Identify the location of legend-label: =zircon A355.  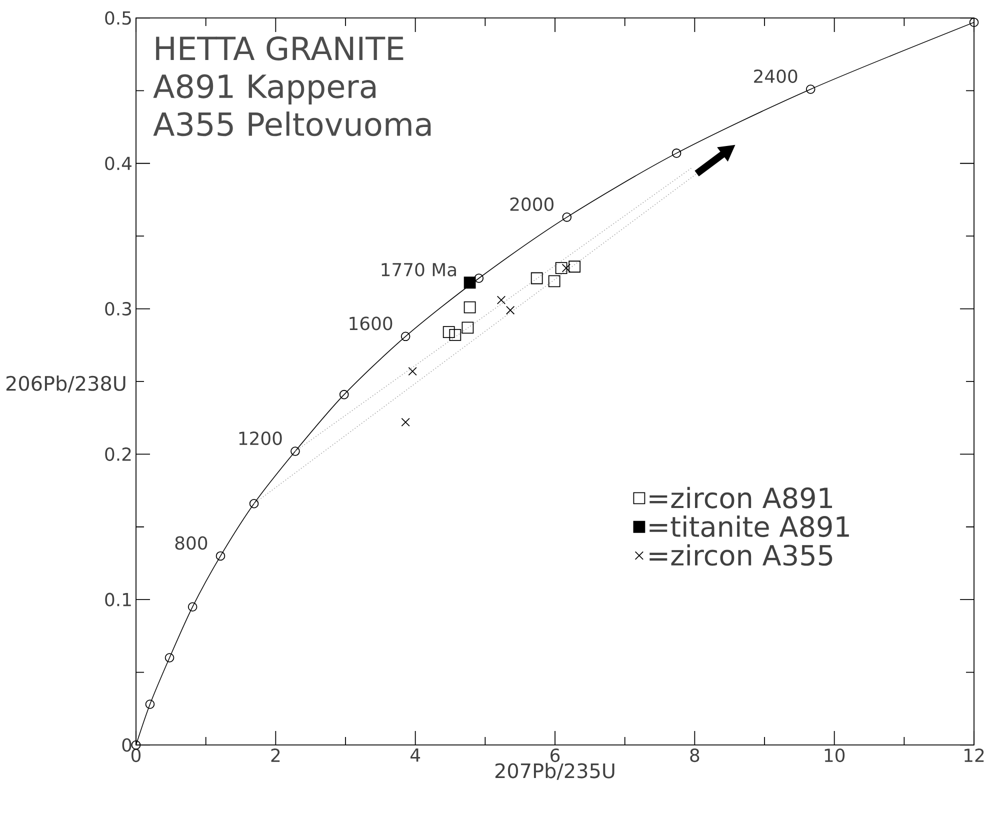
(741, 555).